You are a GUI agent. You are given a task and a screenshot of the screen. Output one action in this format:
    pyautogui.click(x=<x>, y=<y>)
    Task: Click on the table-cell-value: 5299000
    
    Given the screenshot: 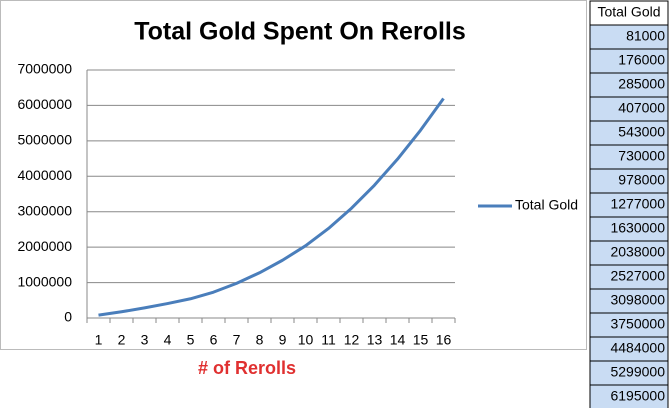 What is the action you would take?
    pyautogui.click(x=637, y=372)
    